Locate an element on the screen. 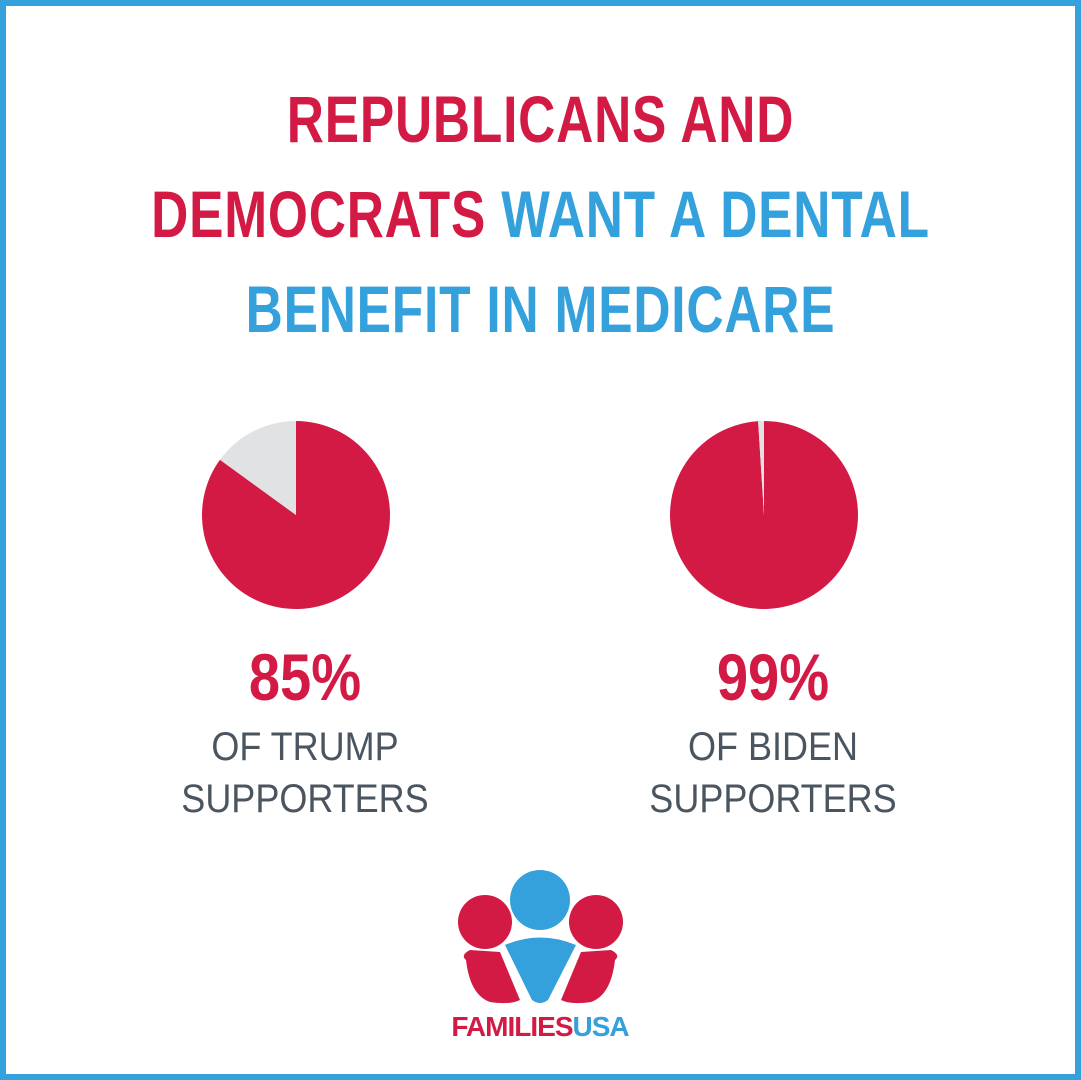 Image resolution: width=1081 pixels, height=1080 pixels. title-blue: WANT A DENTAL is located at coordinates (715, 214).